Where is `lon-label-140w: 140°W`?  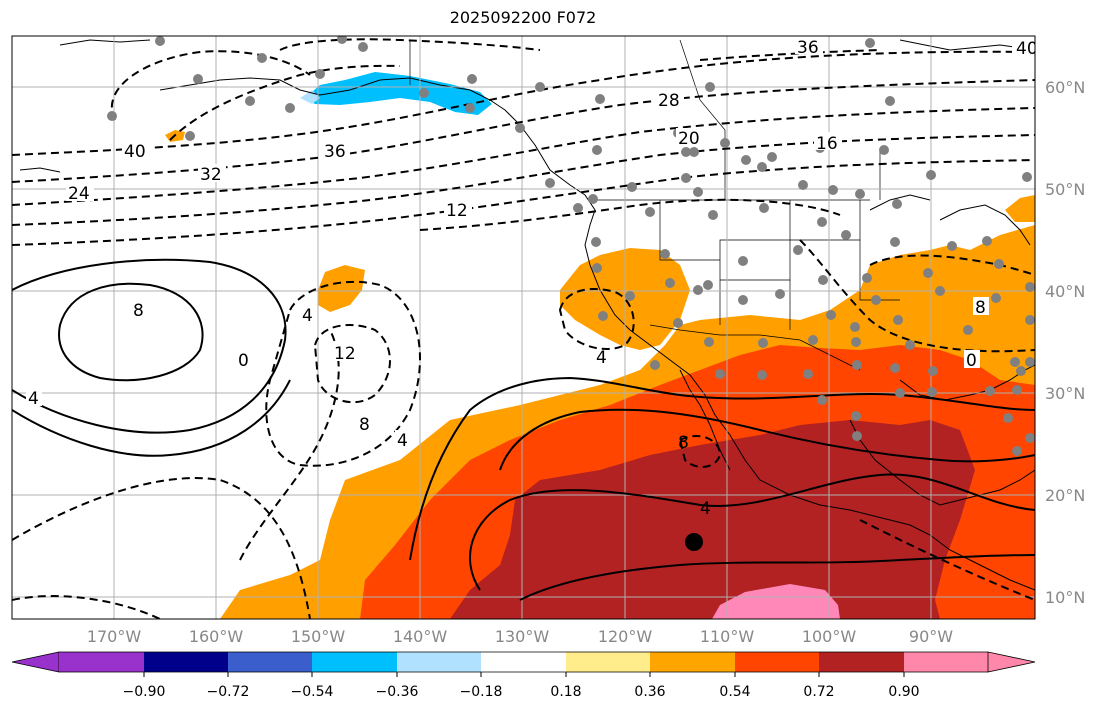
lon-label-140w: 140°W is located at coordinates (420, 636).